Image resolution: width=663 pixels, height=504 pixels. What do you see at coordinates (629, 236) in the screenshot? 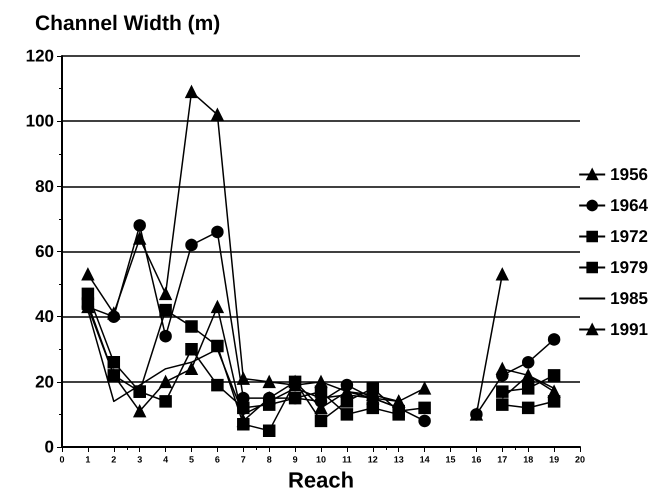
I see `legend-label: 1972` at bounding box center [629, 236].